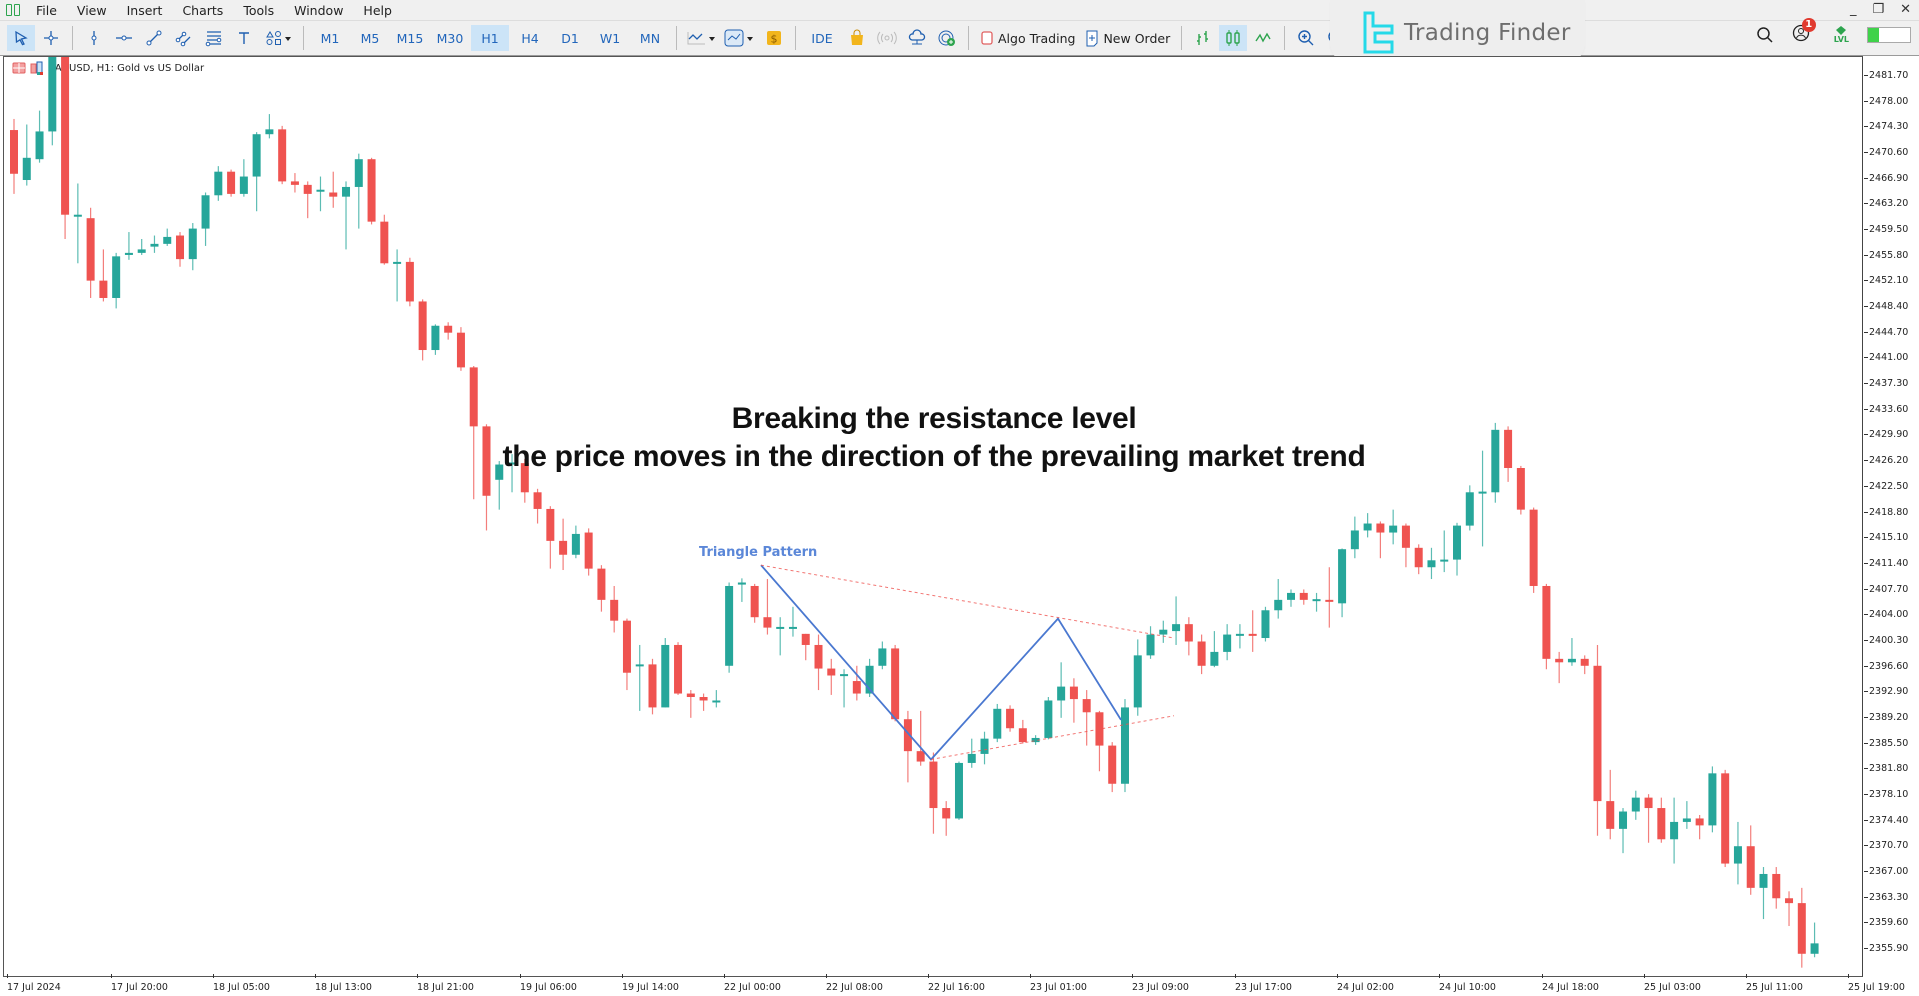  What do you see at coordinates (854, 987) in the screenshot?
I see `time-tick-label: 22 Jul 08:00` at bounding box center [854, 987].